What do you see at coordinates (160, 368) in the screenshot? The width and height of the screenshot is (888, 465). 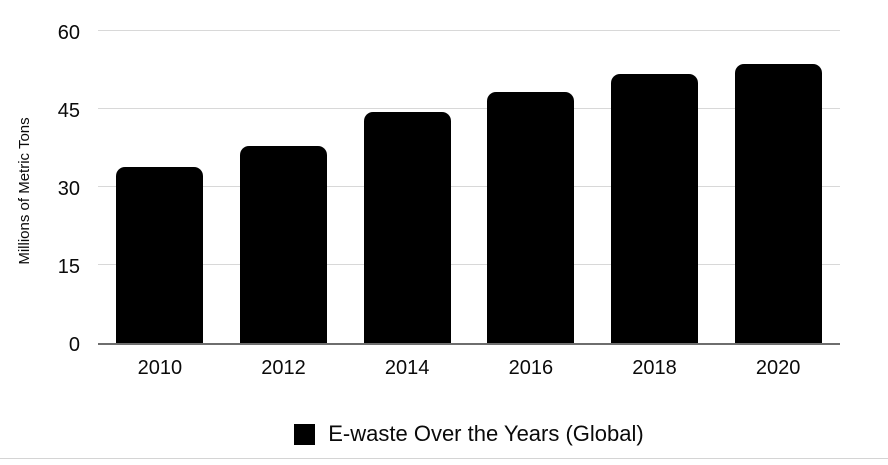 I see `x-tick-label-2010: 2010` at bounding box center [160, 368].